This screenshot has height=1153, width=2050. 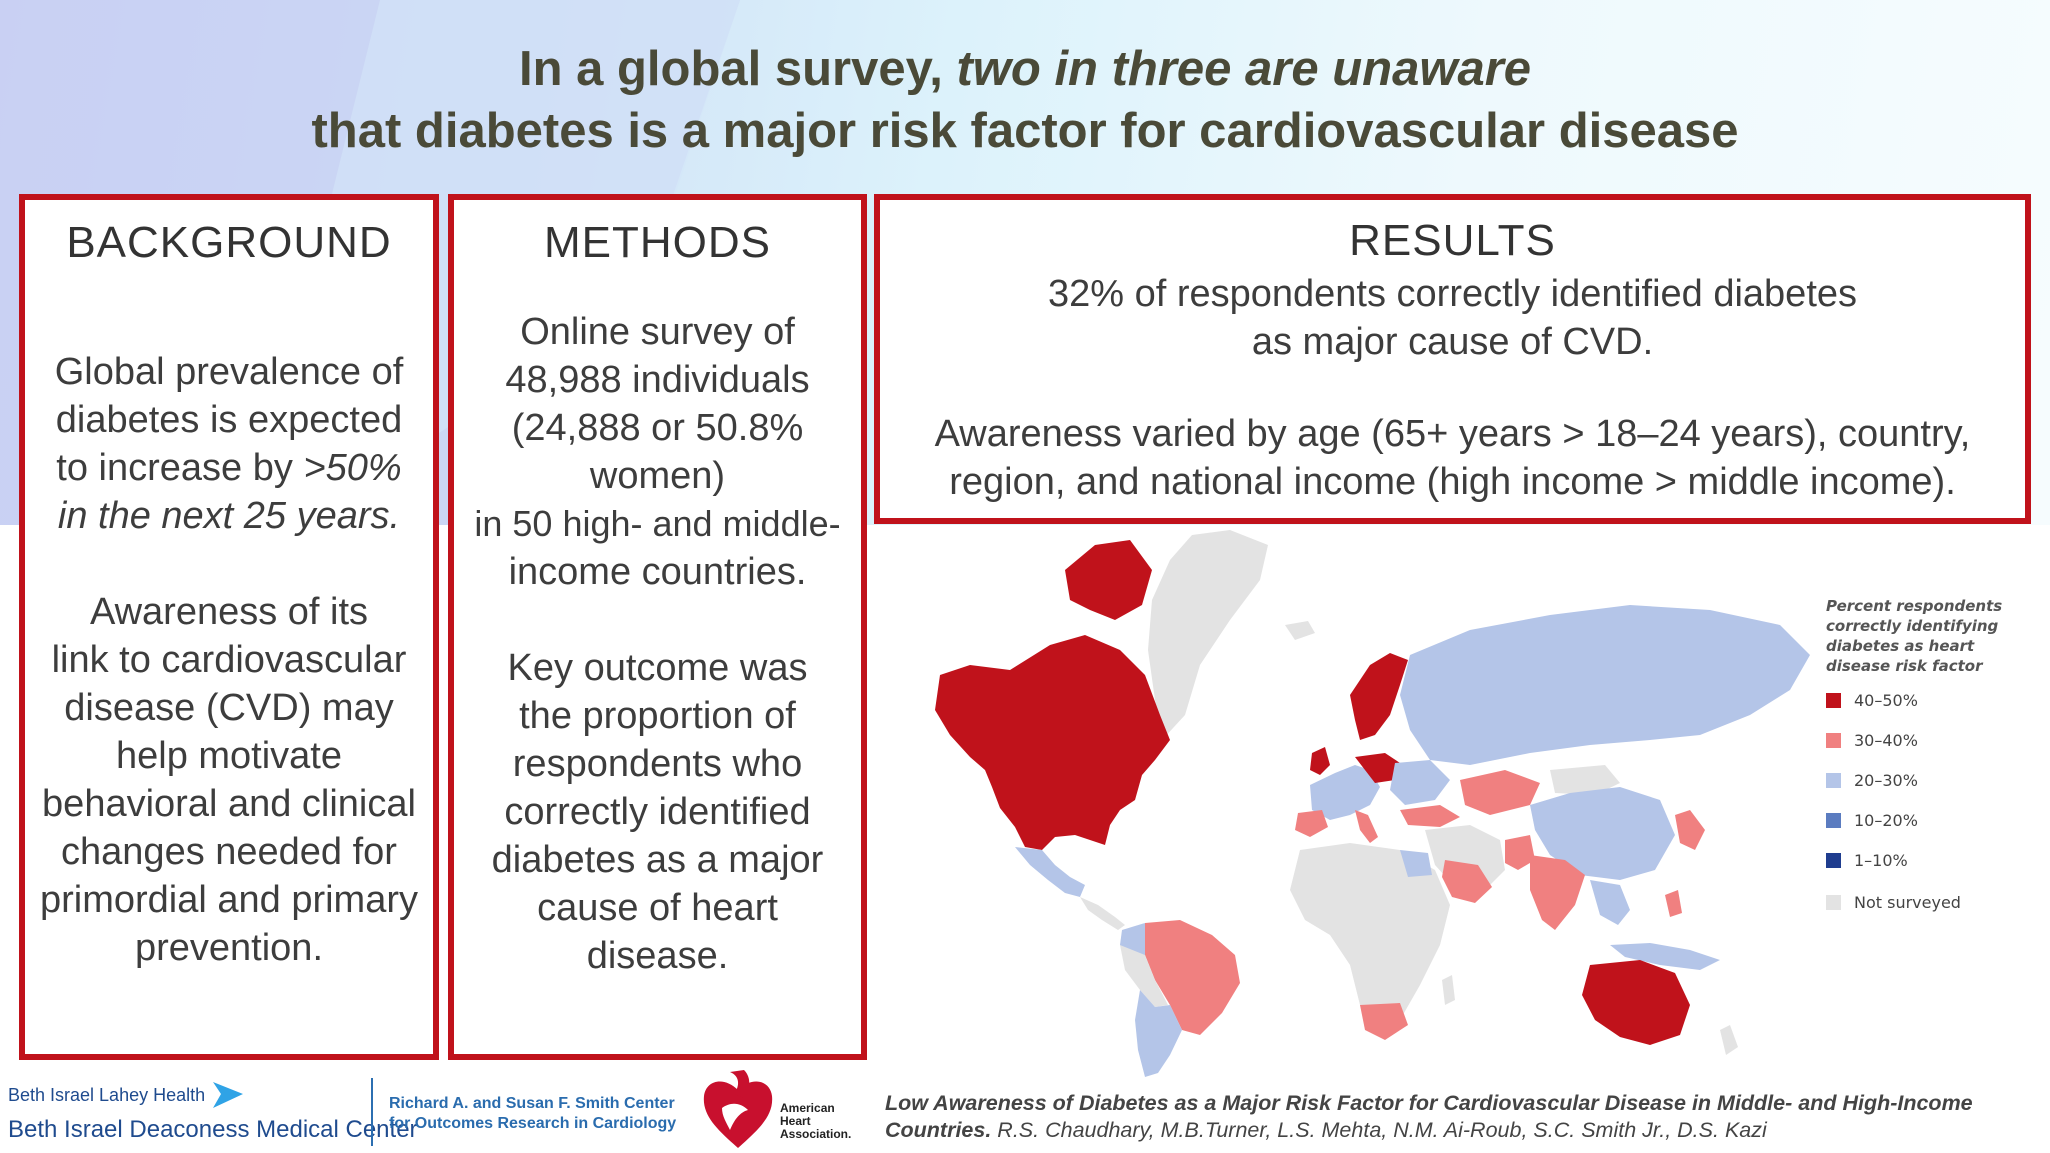 What do you see at coordinates (229, 708) in the screenshot?
I see `background-p2-line: disease (CVD) may` at bounding box center [229, 708].